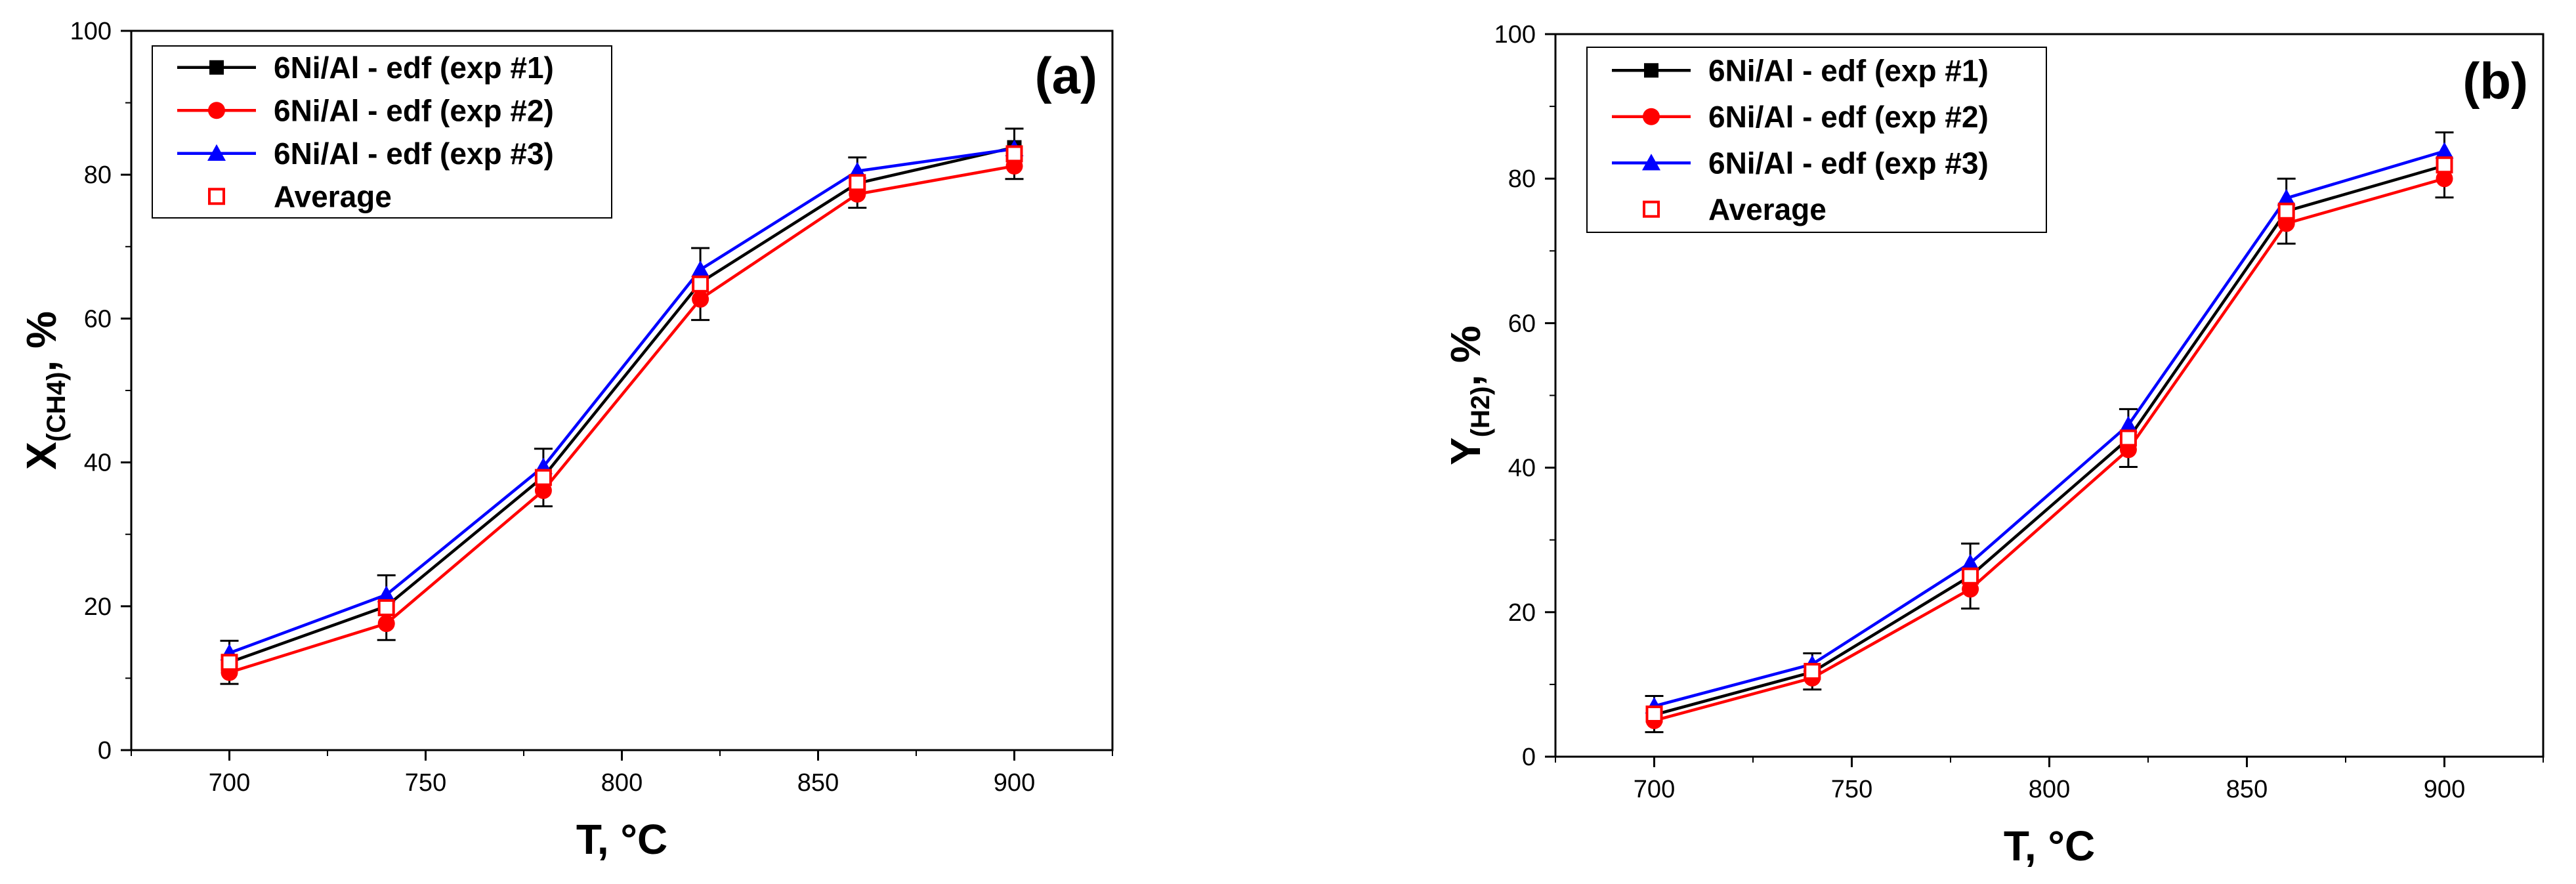  What do you see at coordinates (1465, 451) in the screenshot?
I see `y-axis-title-main: Y` at bounding box center [1465, 451].